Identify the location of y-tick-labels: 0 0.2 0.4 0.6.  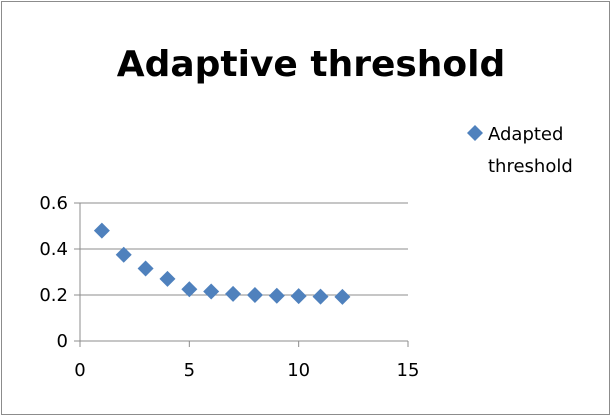
(53, 272).